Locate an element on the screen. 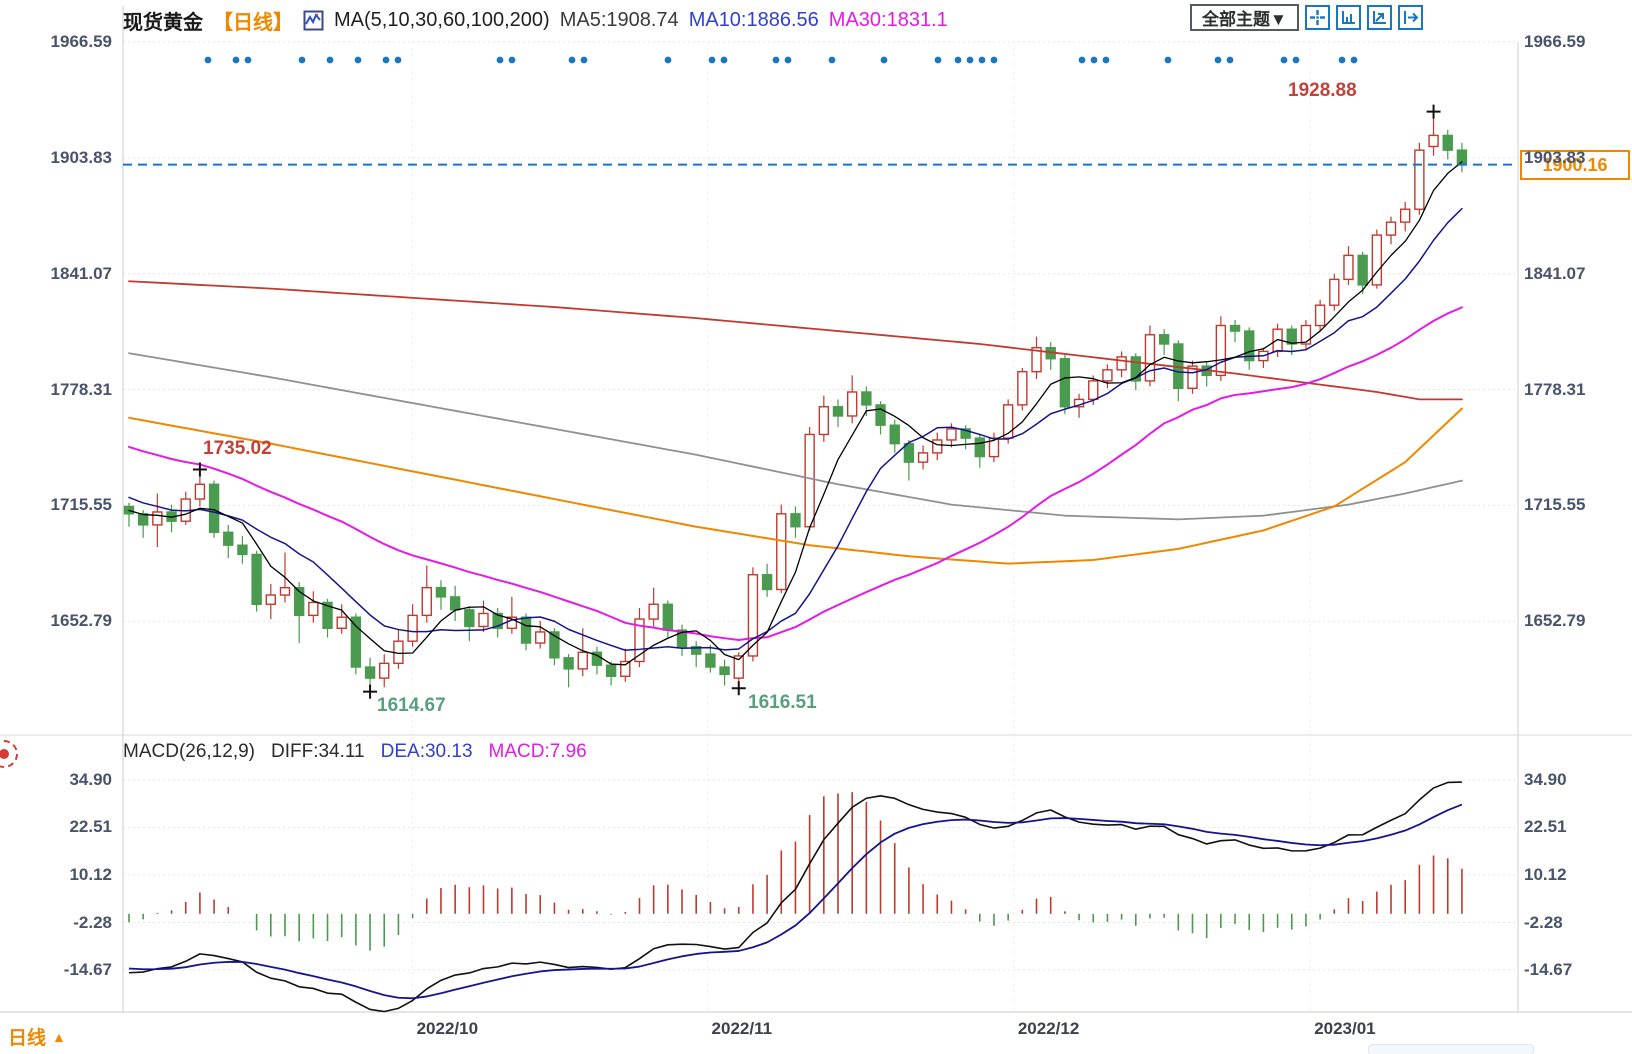 The width and height of the screenshot is (1632, 1054). ma-settings-label: MA(5,10,30,60,100,200) is located at coordinates (442, 20).